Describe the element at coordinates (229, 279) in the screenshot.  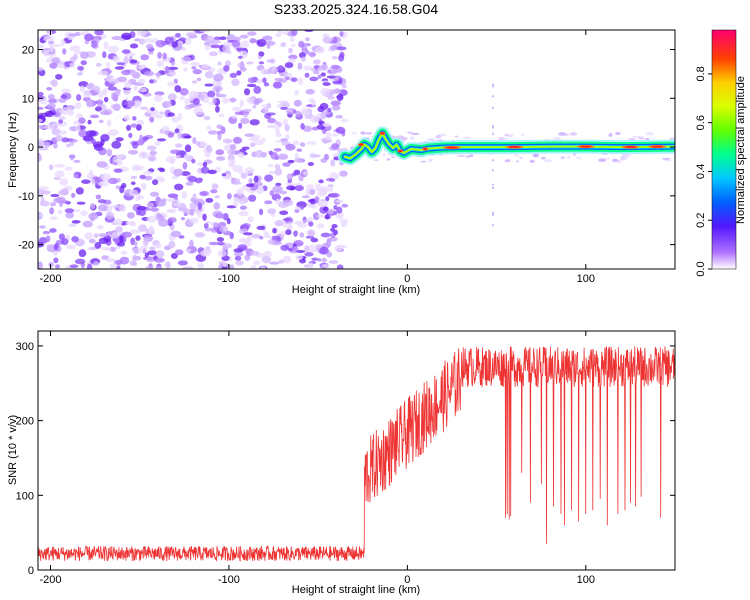
I see `spectrogram-xtick-label: -100` at that location.